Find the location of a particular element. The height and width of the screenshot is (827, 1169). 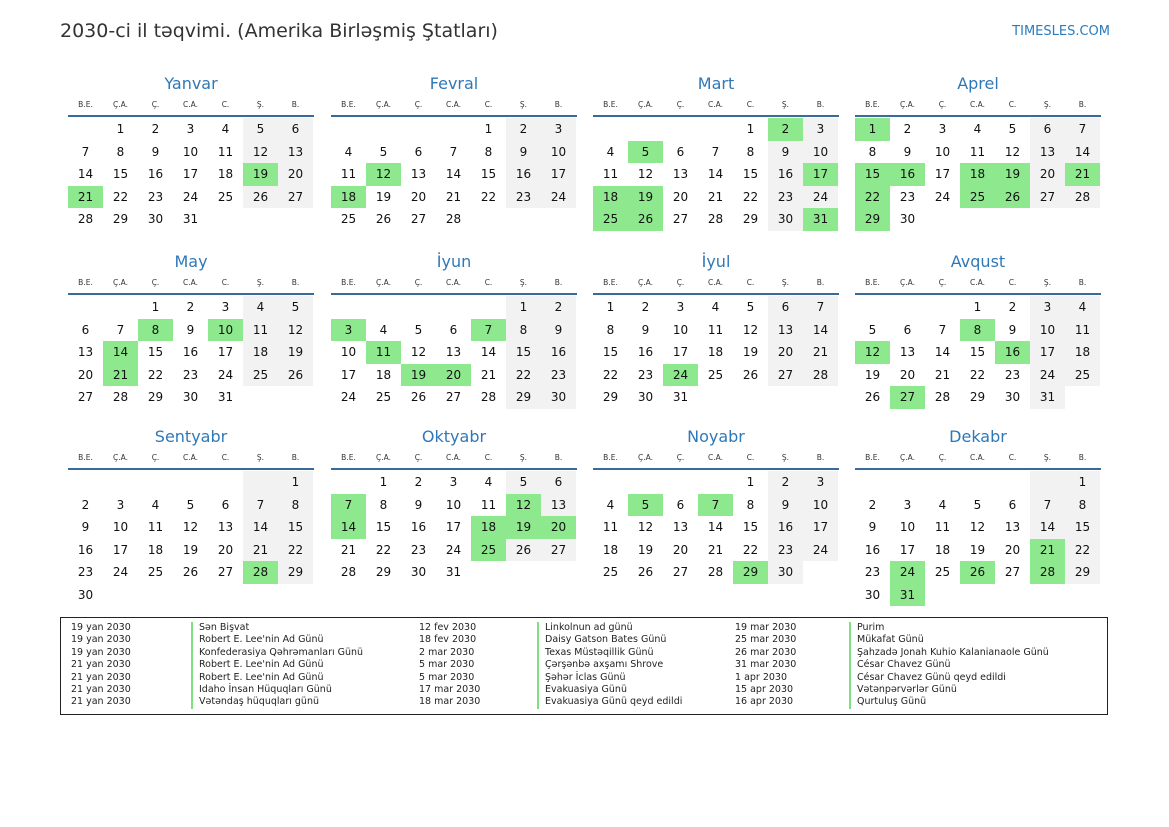

day-cell: 29 is located at coordinates (383, 572).